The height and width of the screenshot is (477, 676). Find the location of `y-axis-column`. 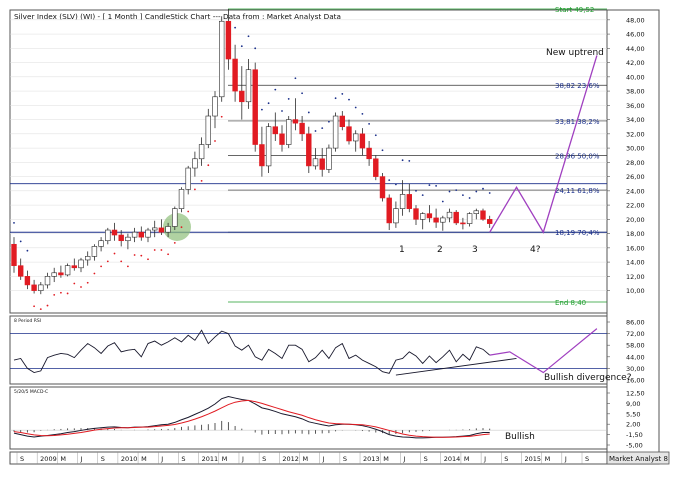

y-axis-column is located at coordinates (633, 237).